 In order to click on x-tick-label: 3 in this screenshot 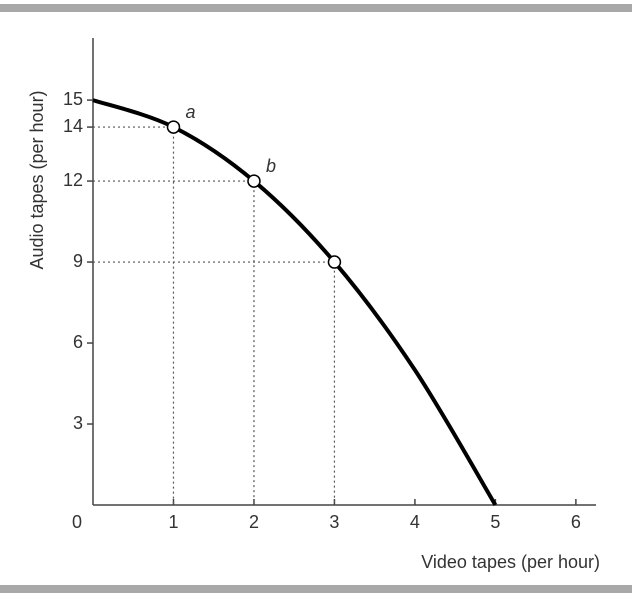, I will do `click(334, 522)`.